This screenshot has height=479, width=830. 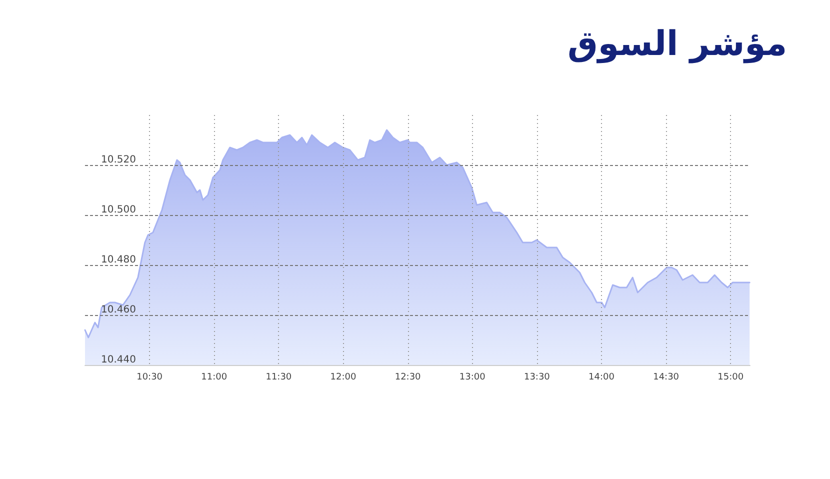 I want to click on y-tick-label: 10.440, so click(x=118, y=360).